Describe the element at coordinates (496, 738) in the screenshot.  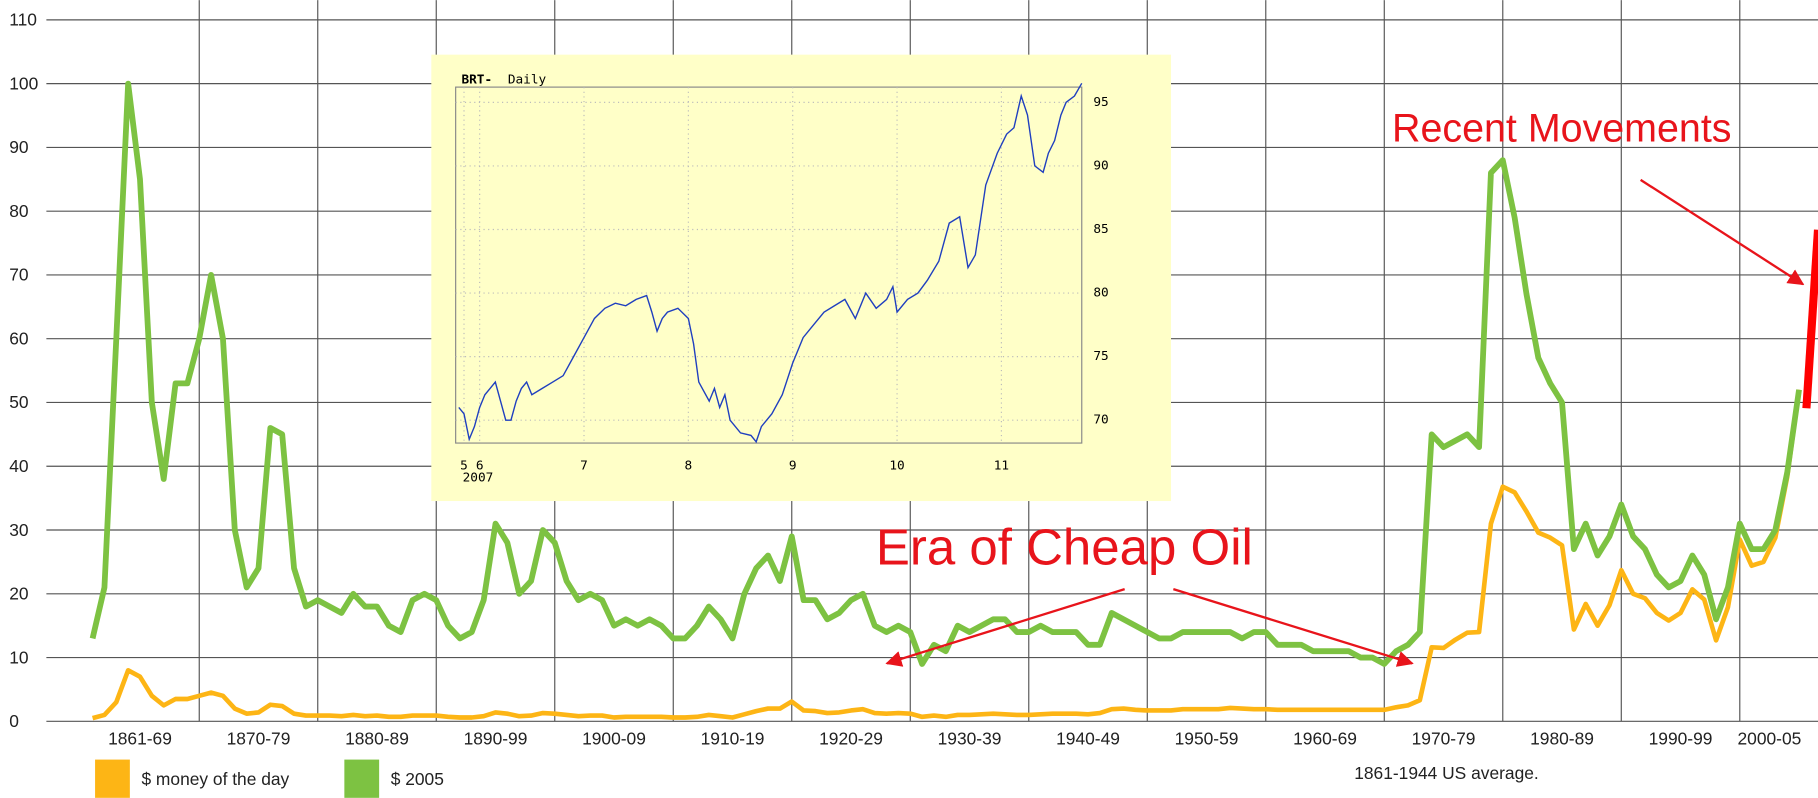
I see `x-tick-label: 1890-99` at that location.